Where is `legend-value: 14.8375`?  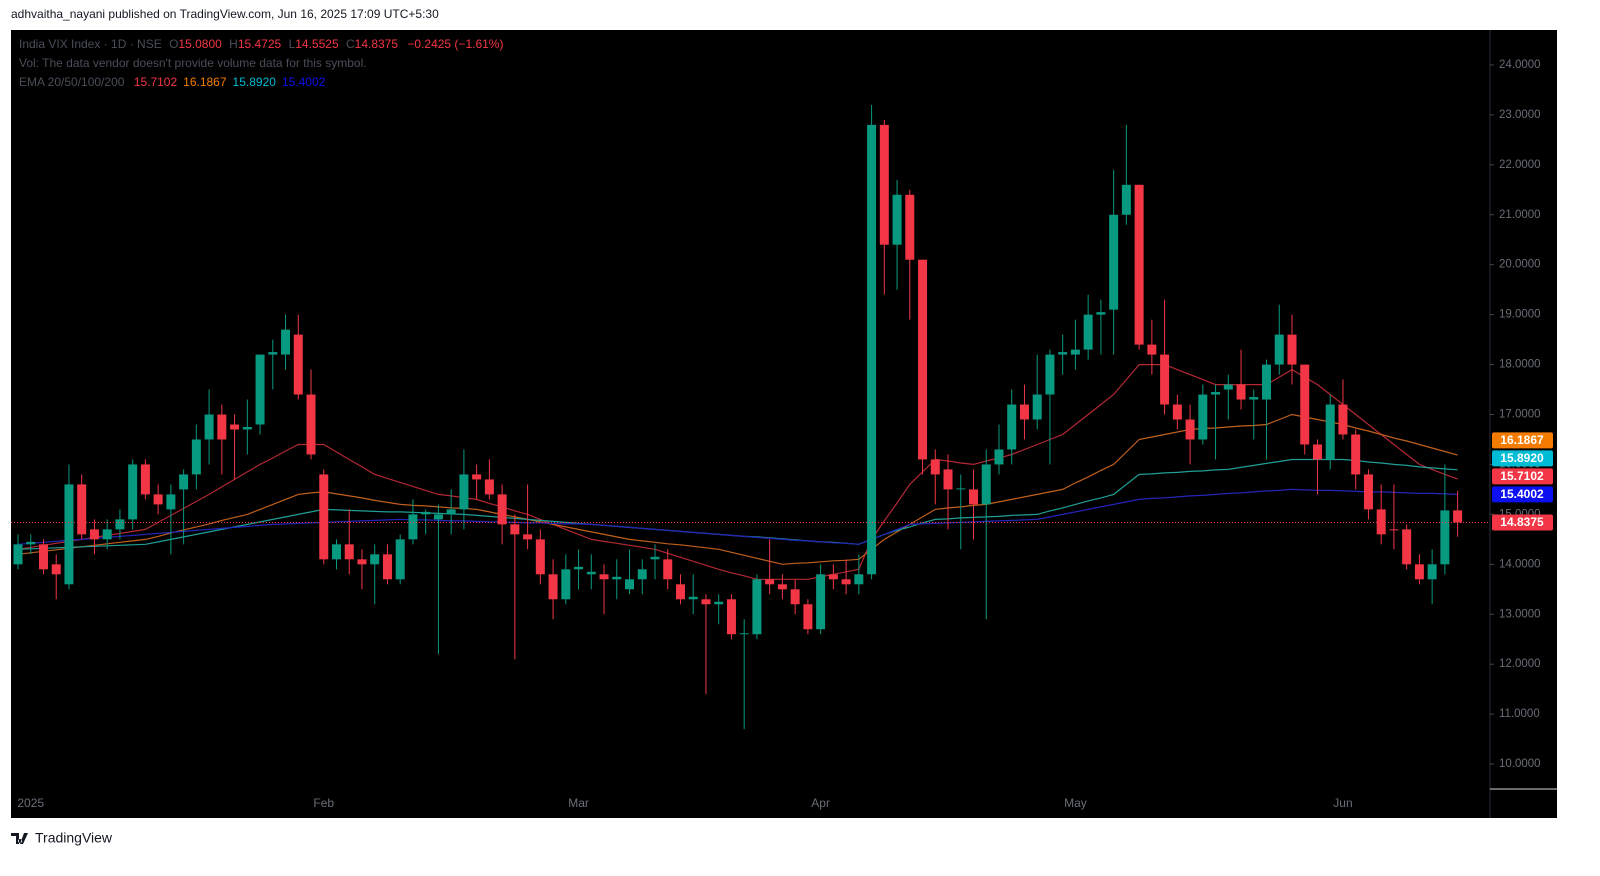
legend-value: 14.8375 is located at coordinates (377, 44).